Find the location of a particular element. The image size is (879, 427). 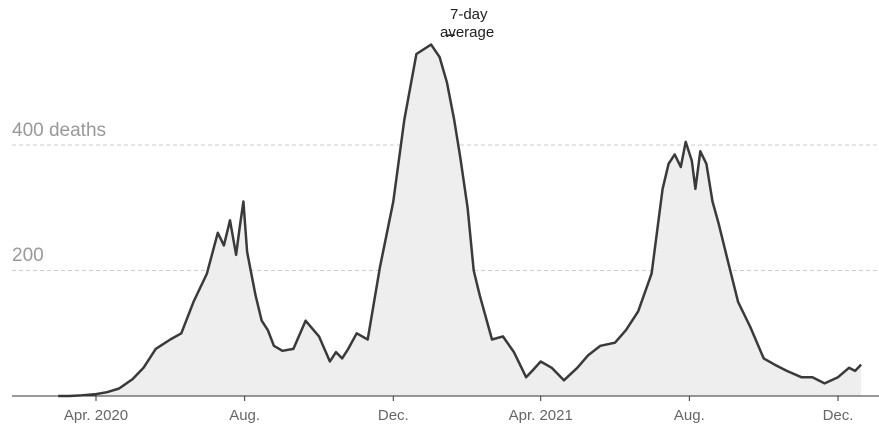

y-tick-label-200: 200 is located at coordinates (28, 255).